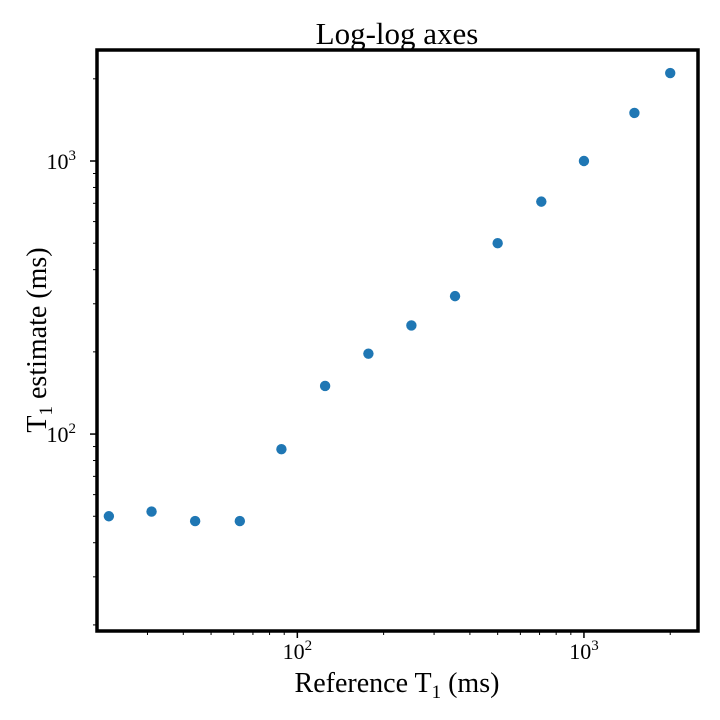  What do you see at coordinates (397, 33) in the screenshot?
I see `chart-title: Log-log axes` at bounding box center [397, 33].